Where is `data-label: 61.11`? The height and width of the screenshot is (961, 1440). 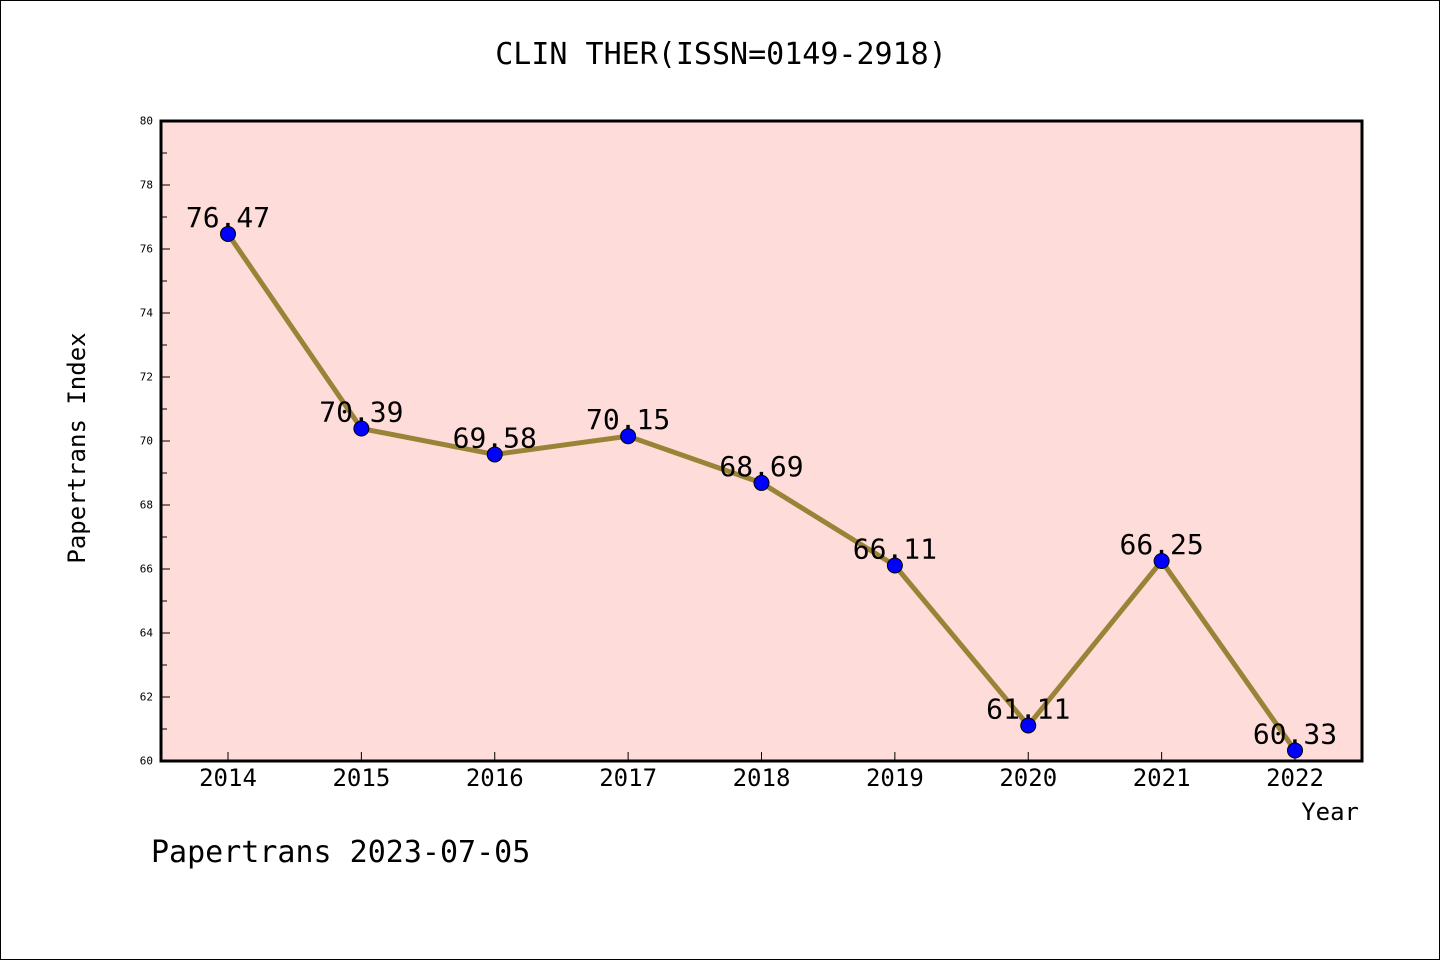 data-label: 61.11 is located at coordinates (1028, 708).